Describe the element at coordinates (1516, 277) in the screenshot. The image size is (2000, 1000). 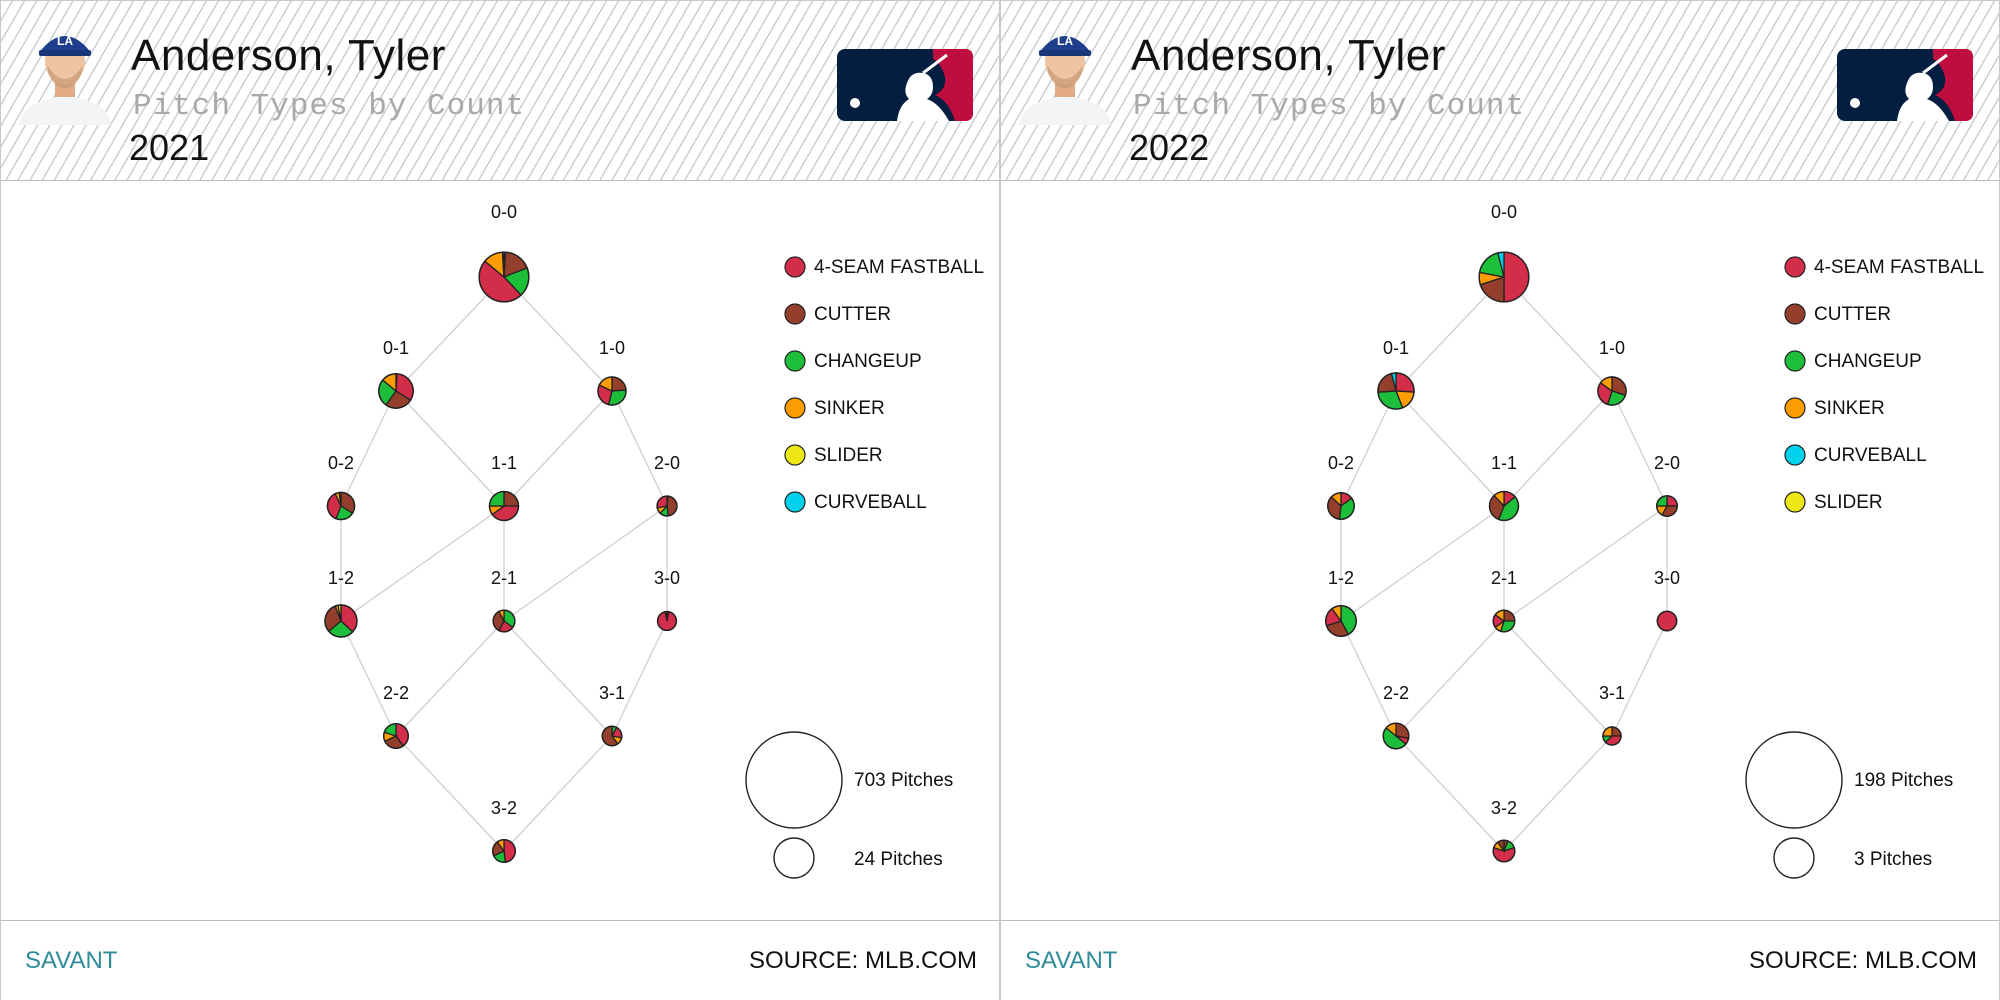
I see `pie-slice` at that location.